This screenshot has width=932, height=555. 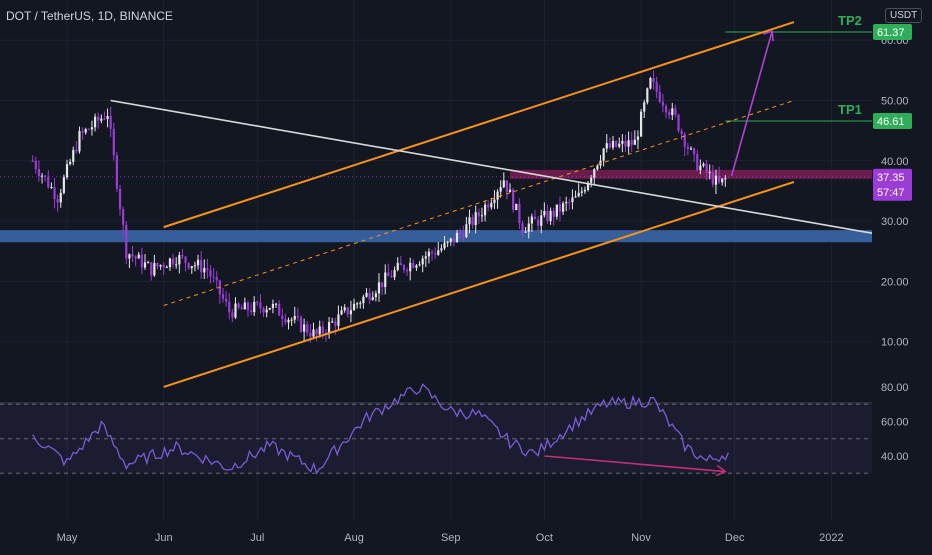 What do you see at coordinates (895, 102) in the screenshot?
I see `price-tick-label: 50.00` at bounding box center [895, 102].